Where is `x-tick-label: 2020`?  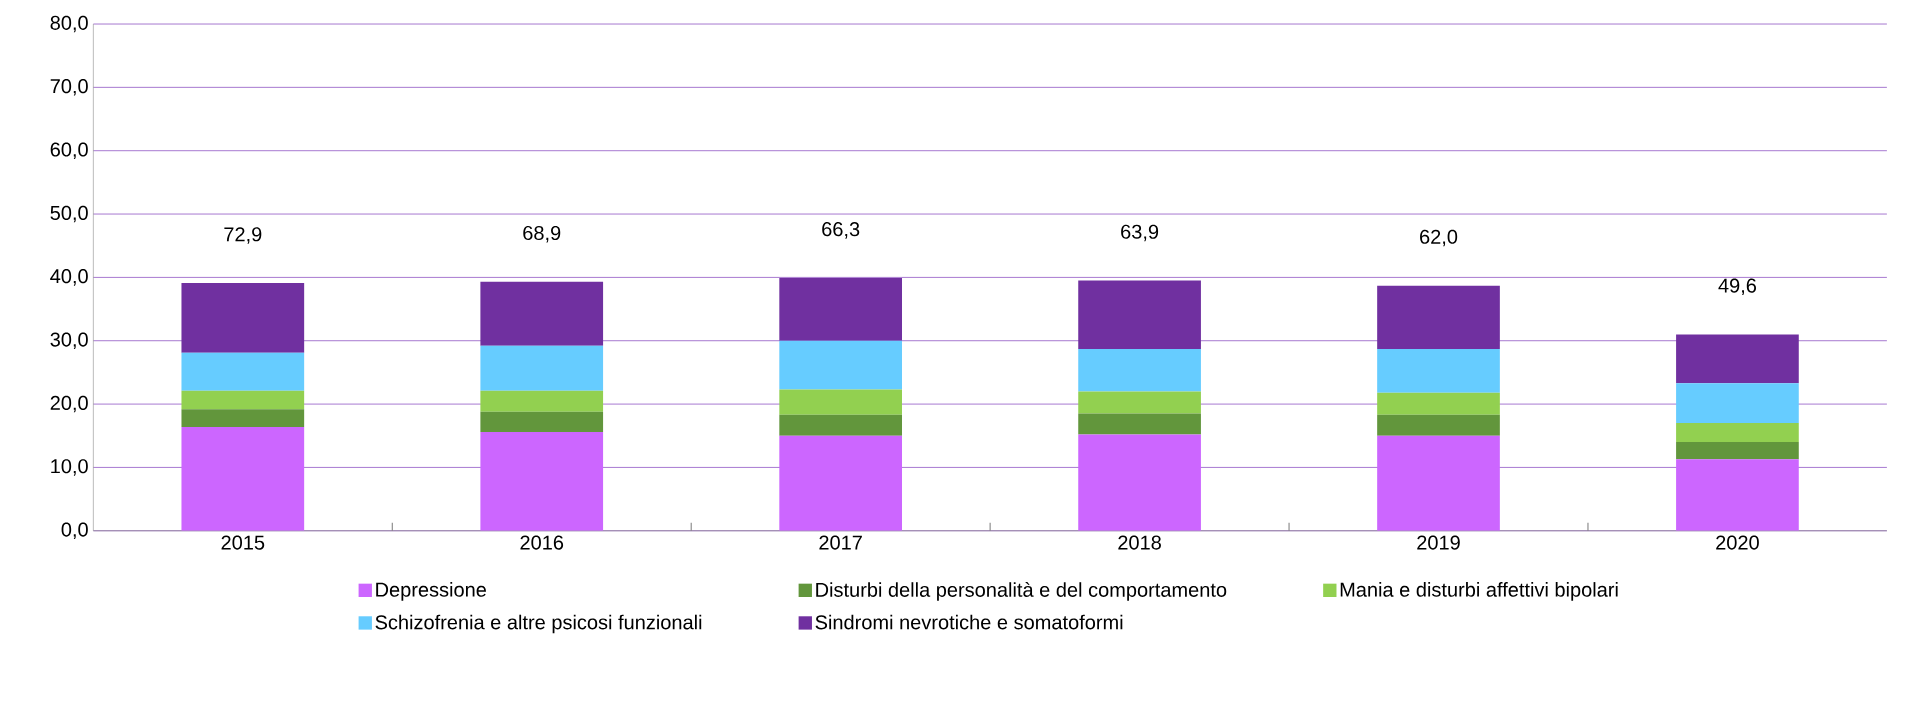
x-tick-label: 2020 is located at coordinates (1737, 542).